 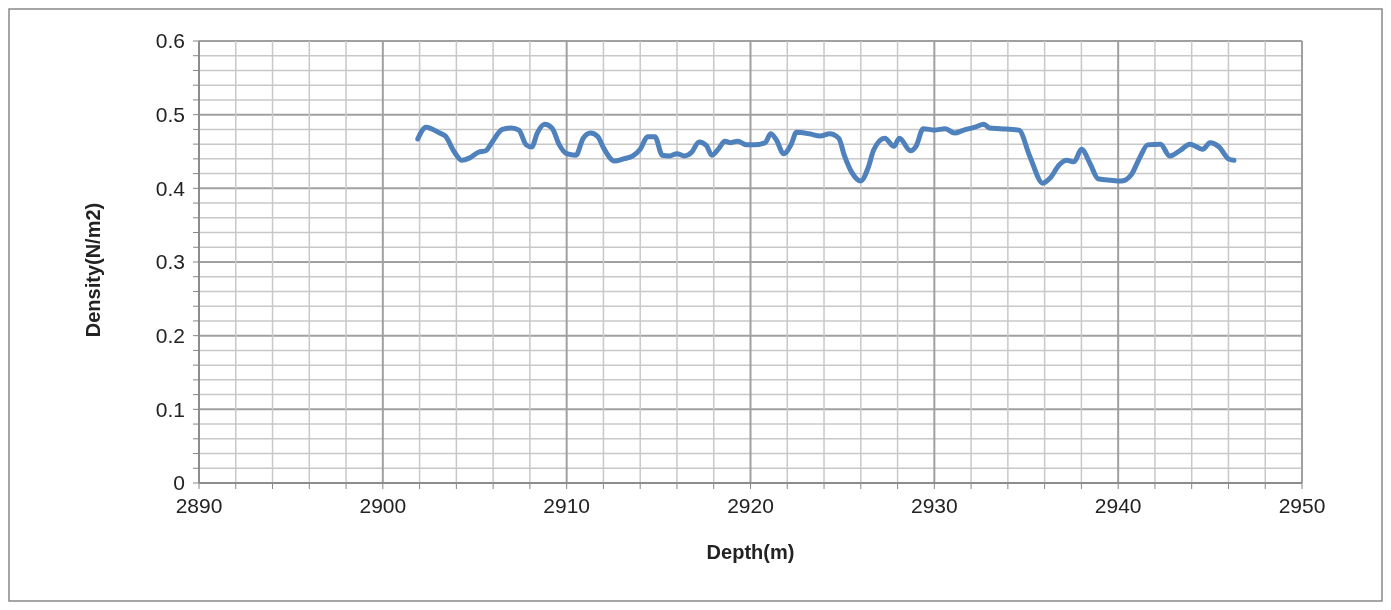 I want to click on y-tick-label: 0.1, so click(x=170, y=409).